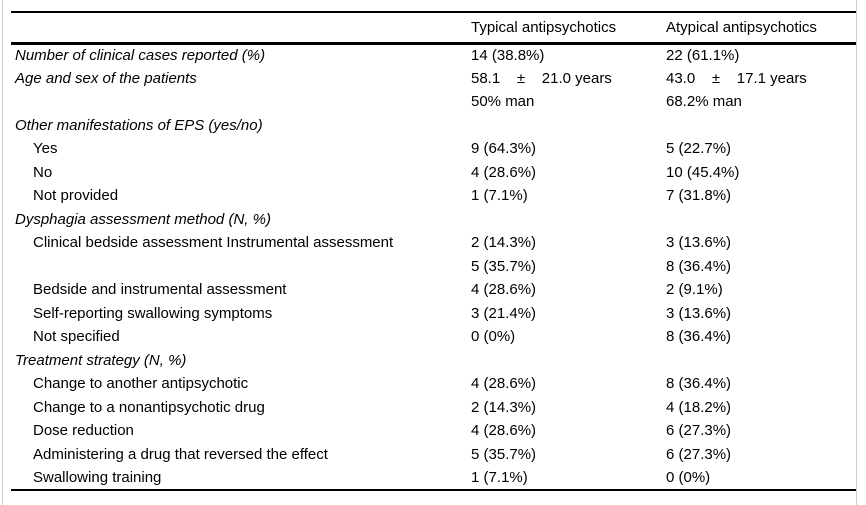 This screenshot has height=505, width=866. I want to click on typical-value: 14 (38.8%), so click(508, 55).